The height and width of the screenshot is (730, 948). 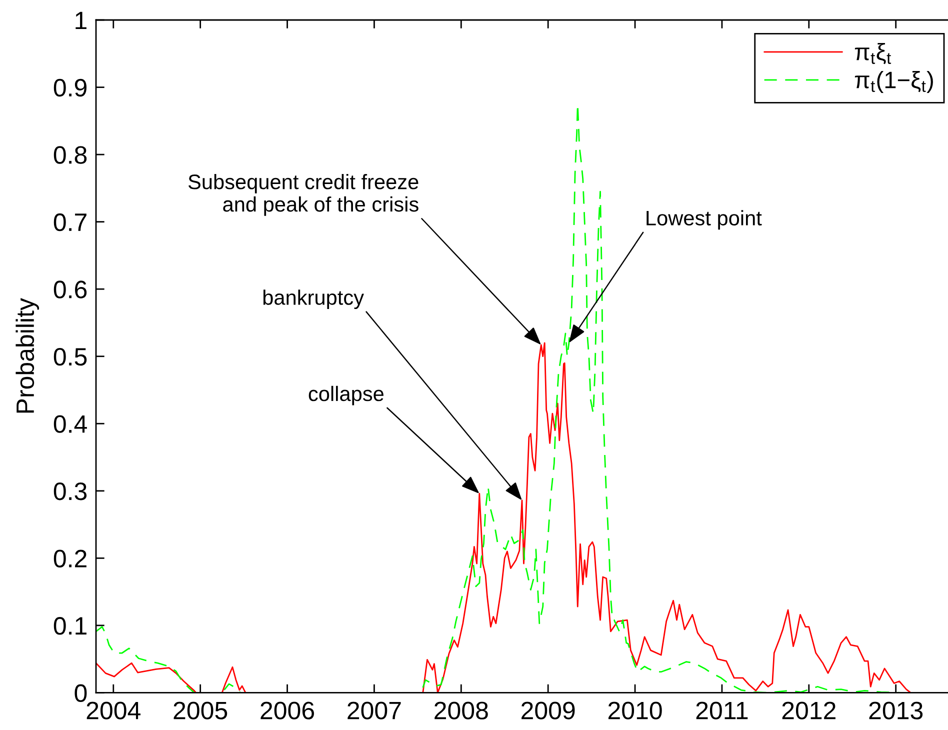 What do you see at coordinates (896, 711) in the screenshot?
I see `x-tick-label: 2013` at bounding box center [896, 711].